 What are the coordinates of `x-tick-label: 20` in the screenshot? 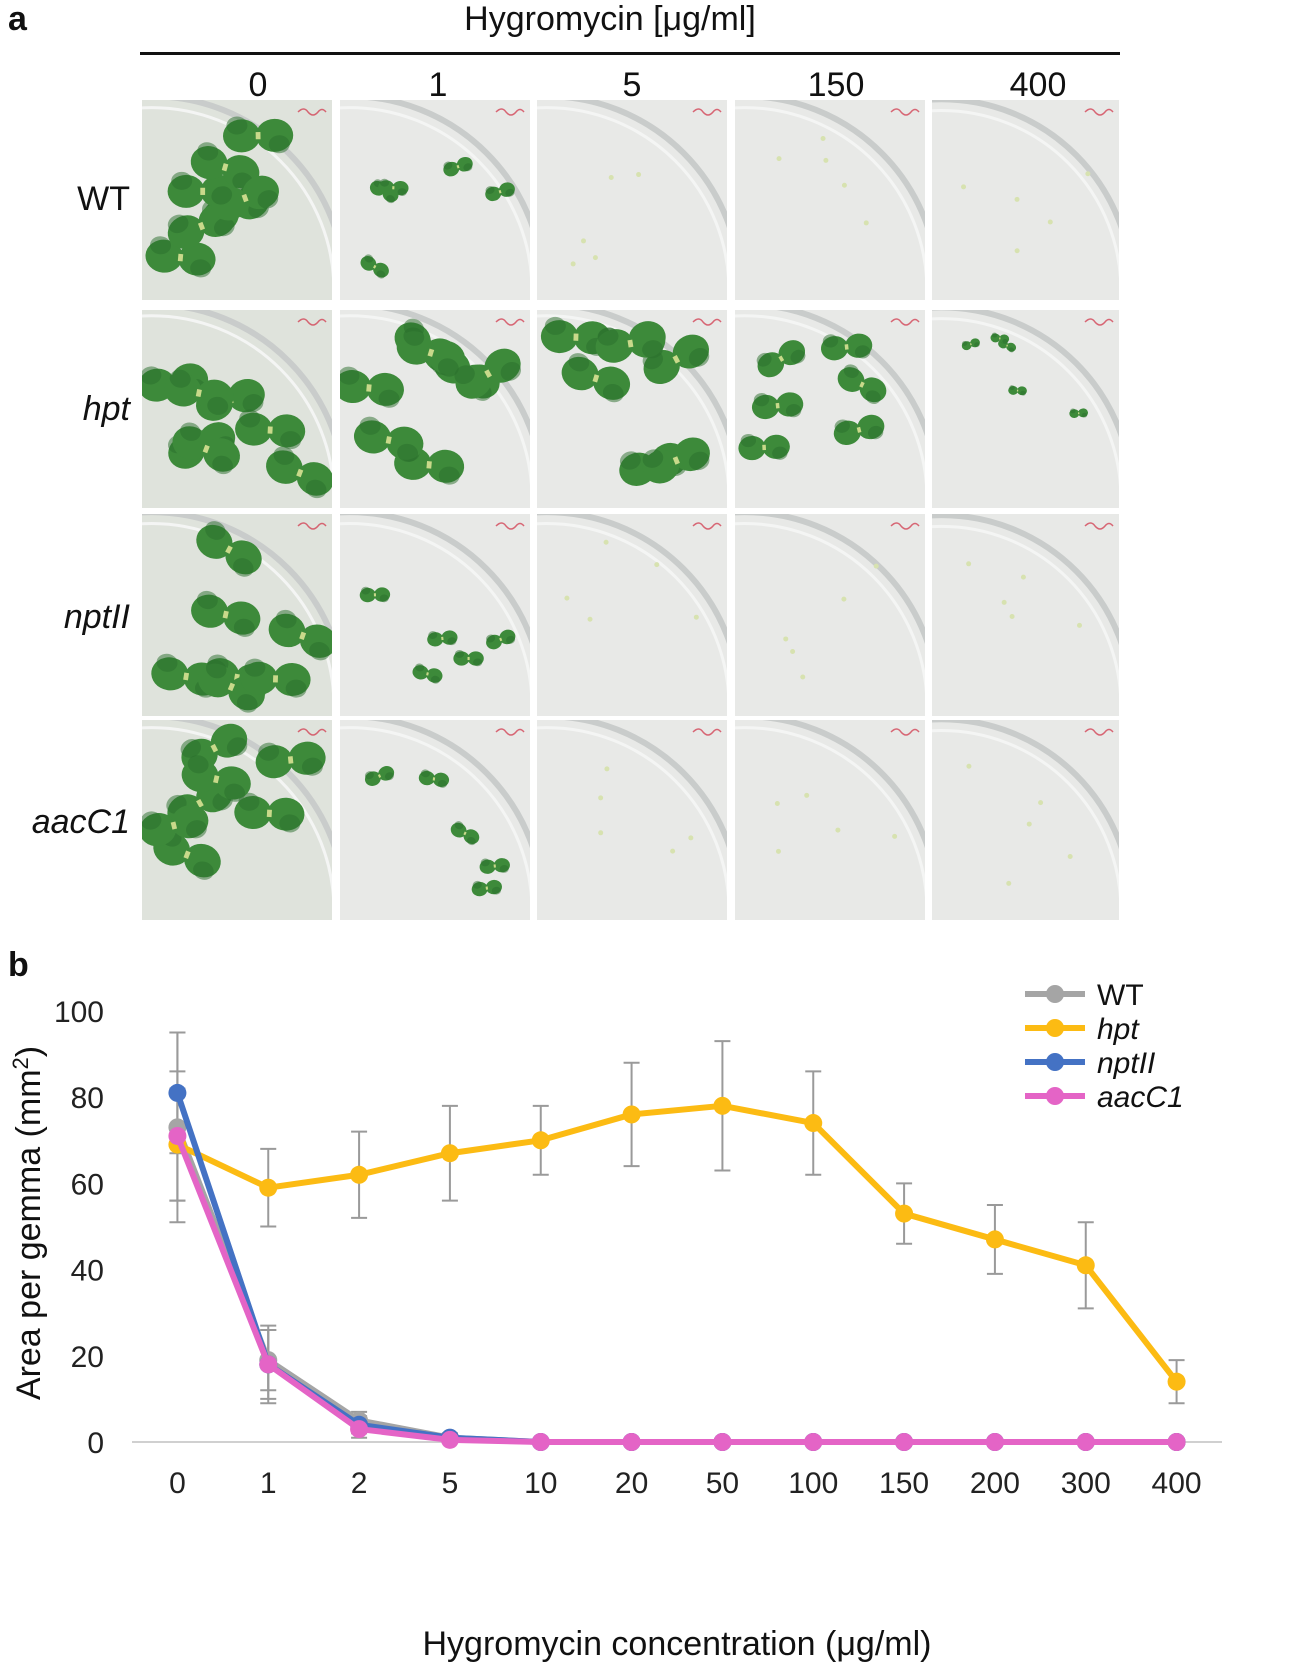 It's located at (631, 1483).